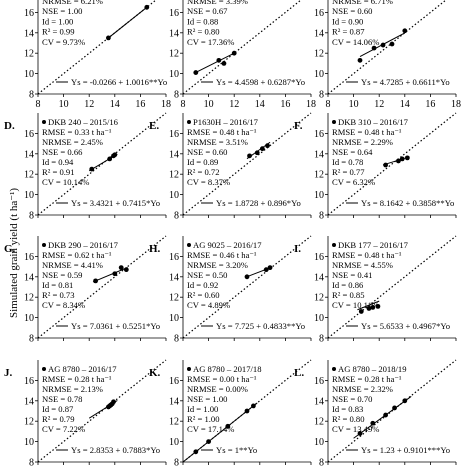  I want to click on stat-nrmse: NRMSE = 3.20%, so click(217, 265).